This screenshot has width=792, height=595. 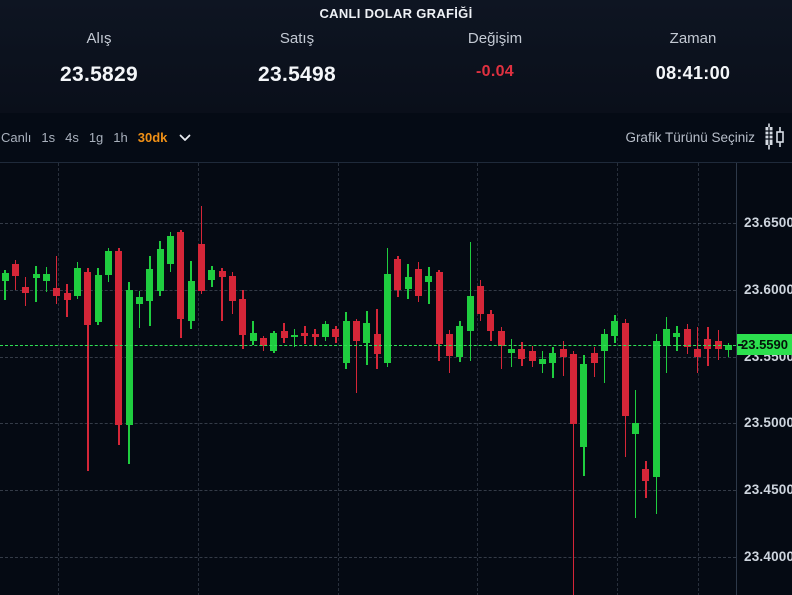 I want to click on stat-time-label: Zaman, so click(x=693, y=38).